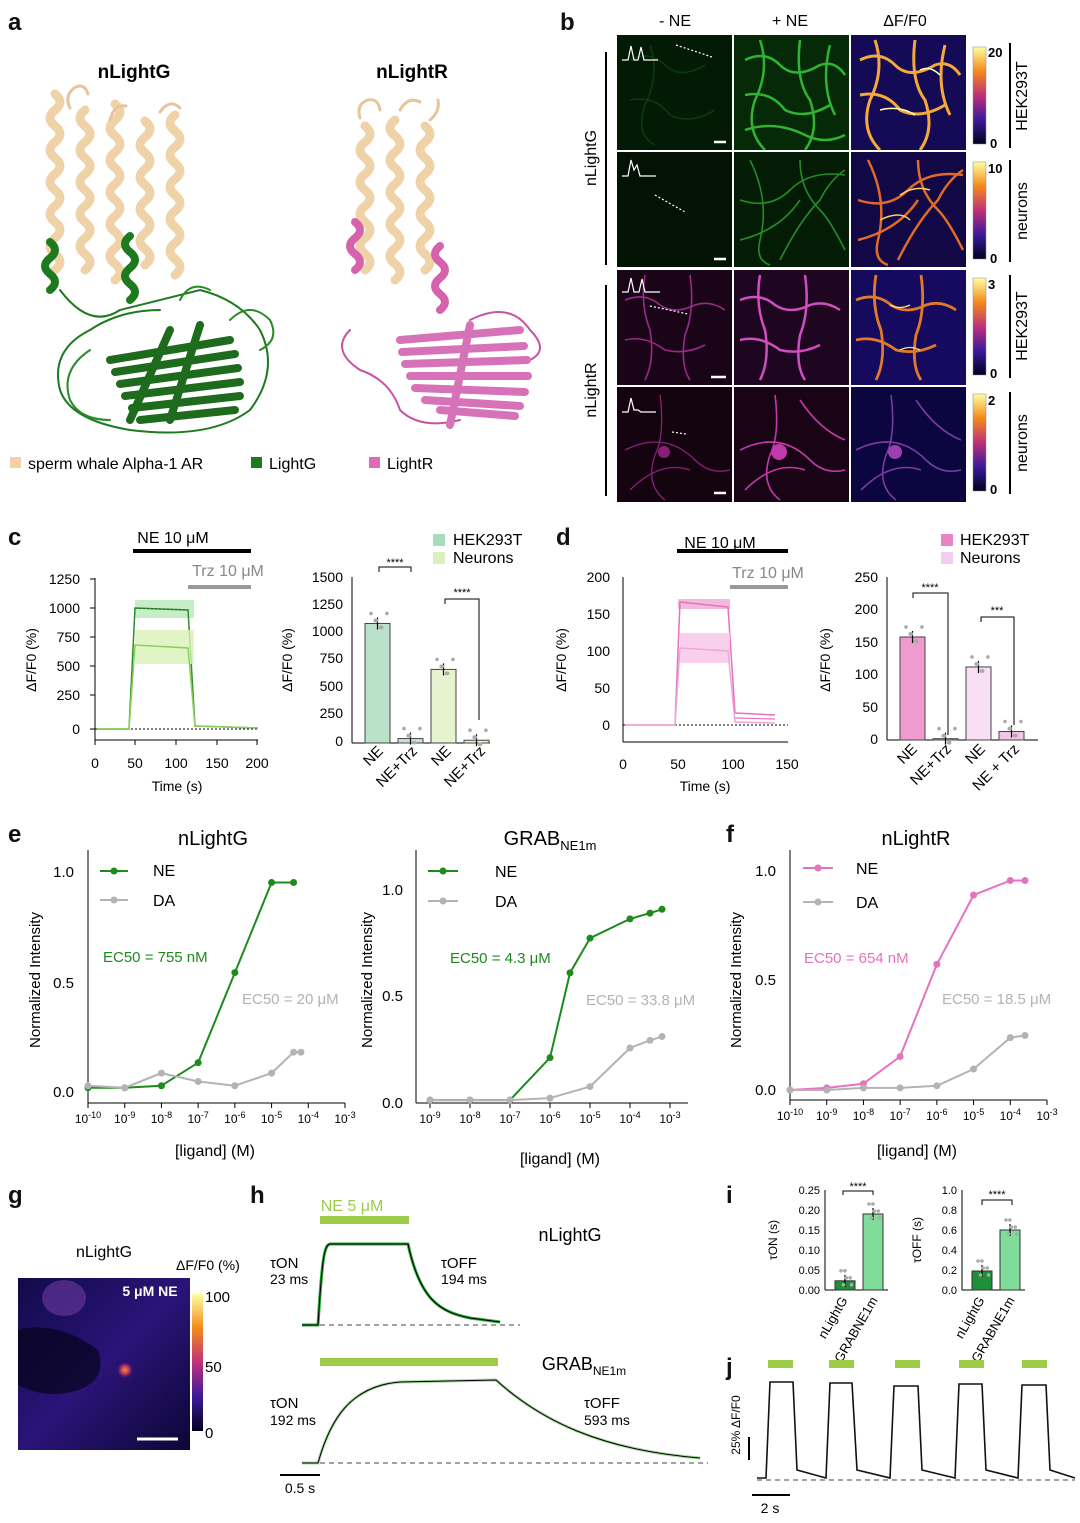 This screenshot has height=1523, width=1080. What do you see at coordinates (990, 558) in the screenshot?
I see `d-legend-neurons: Neurons` at bounding box center [990, 558].